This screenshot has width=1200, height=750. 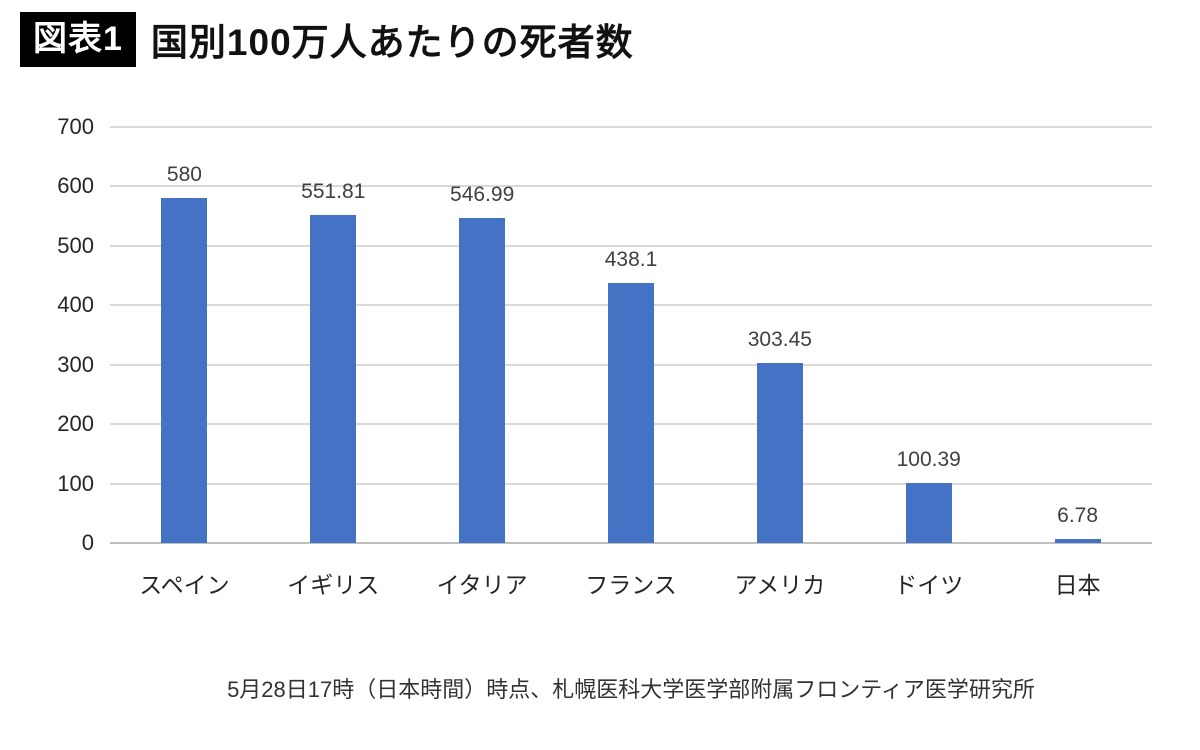 What do you see at coordinates (184, 175) in the screenshot?
I see `bar-value-label: 580` at bounding box center [184, 175].